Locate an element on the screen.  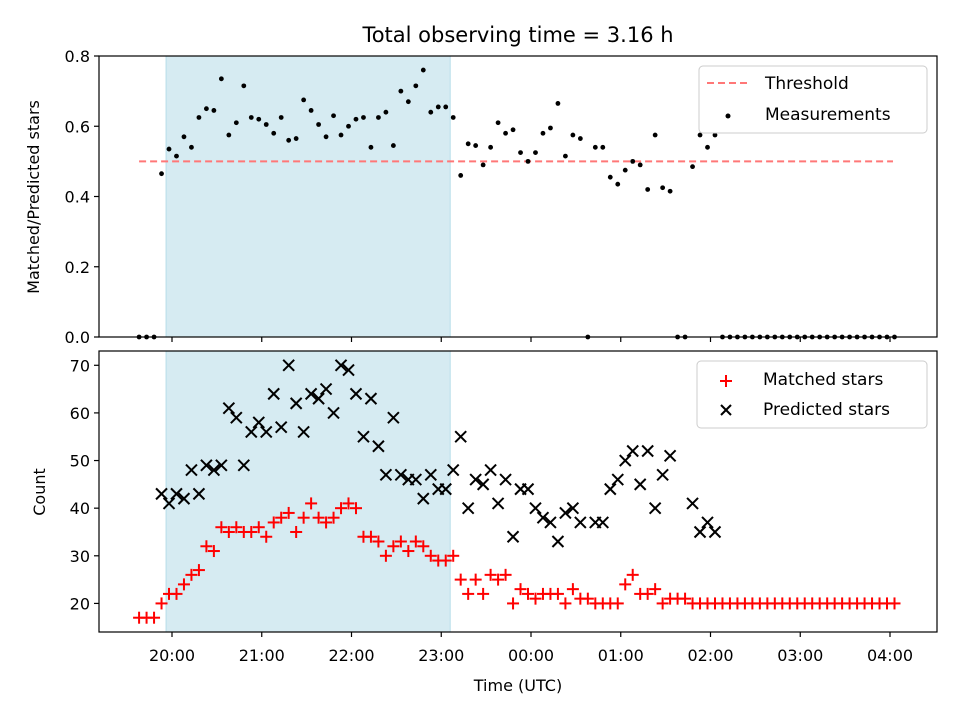
top-highlight-span is located at coordinates (308, 196).